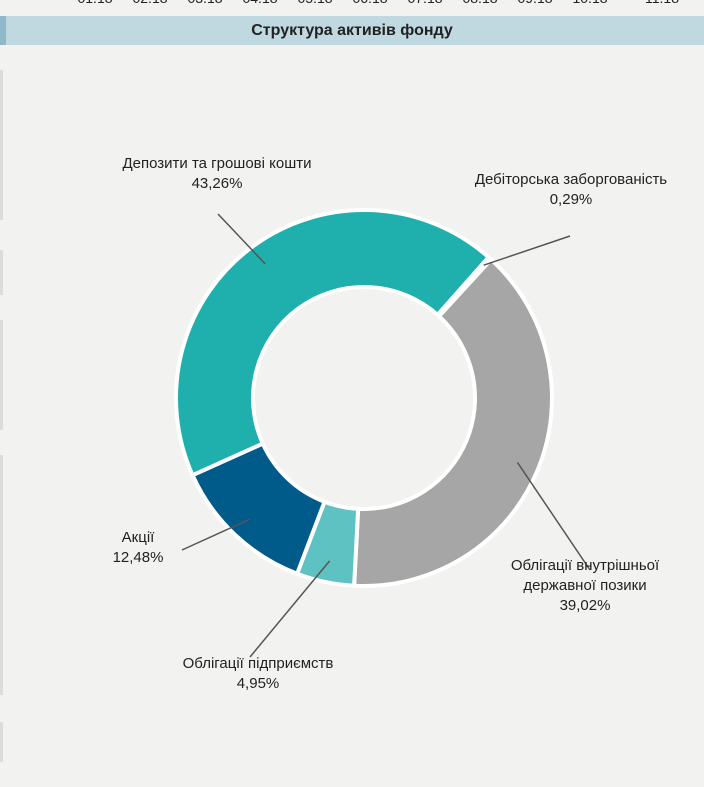 This screenshot has width=704, height=787. What do you see at coordinates (571, 179) in the screenshot?
I see `slice-name-label: Дебіторська заборгованість` at bounding box center [571, 179].